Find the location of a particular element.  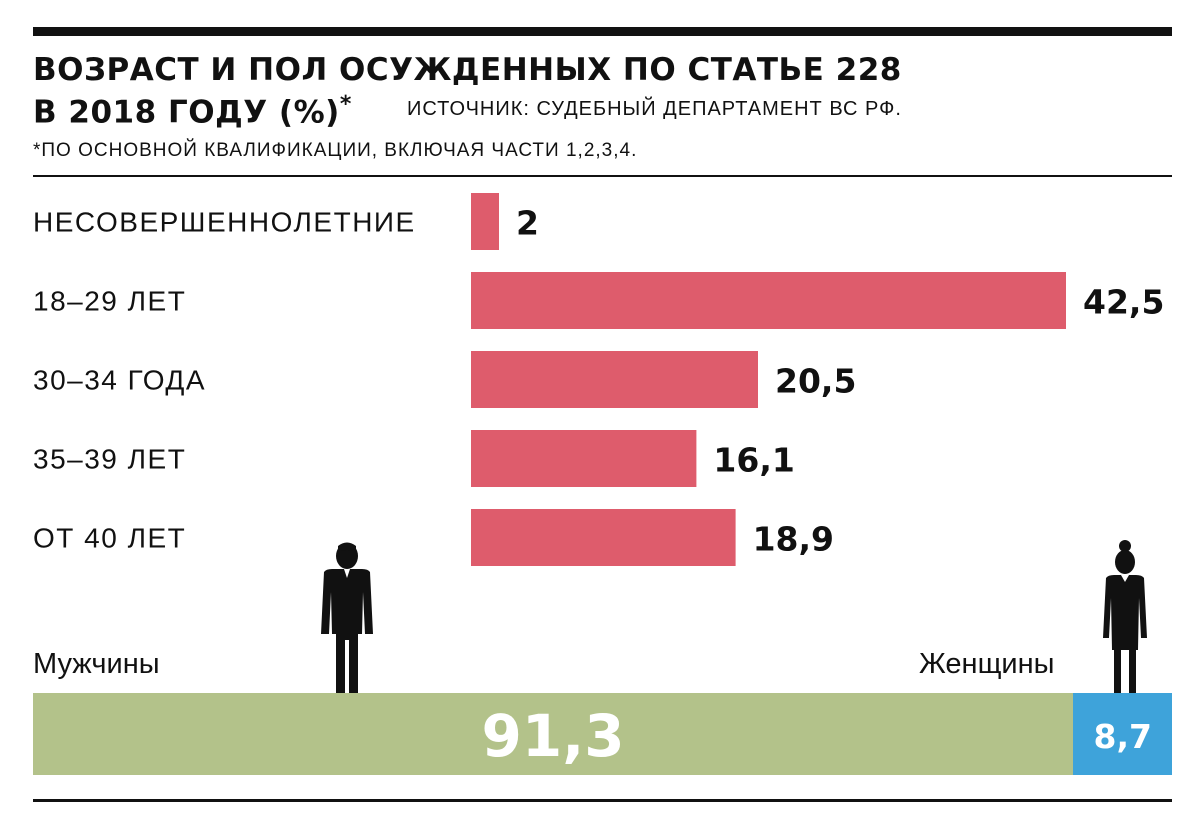

bottom-rule is located at coordinates (602, 800).